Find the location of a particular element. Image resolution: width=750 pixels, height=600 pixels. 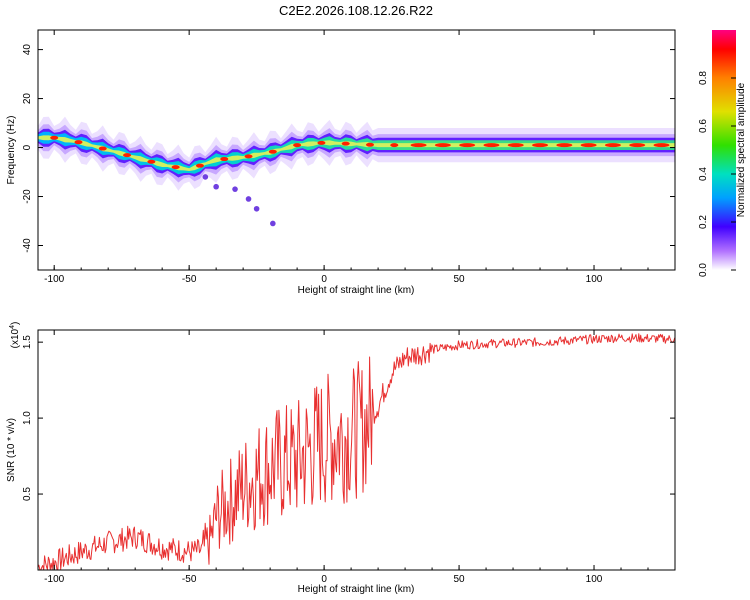

snr-x-tick-label: -100 is located at coordinates (54, 579).